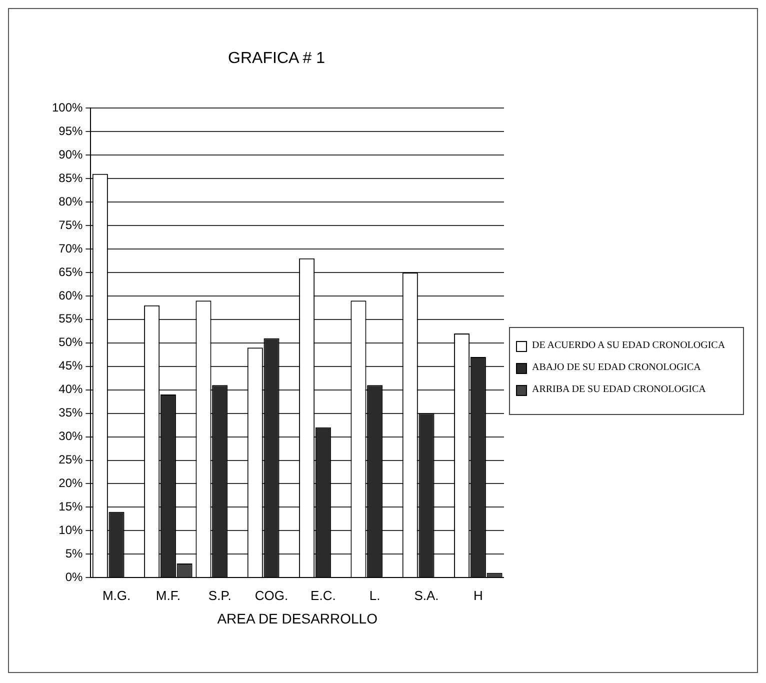 The width and height of the screenshot is (766, 683). I want to click on y-tick-label: 85%, so click(71, 177).